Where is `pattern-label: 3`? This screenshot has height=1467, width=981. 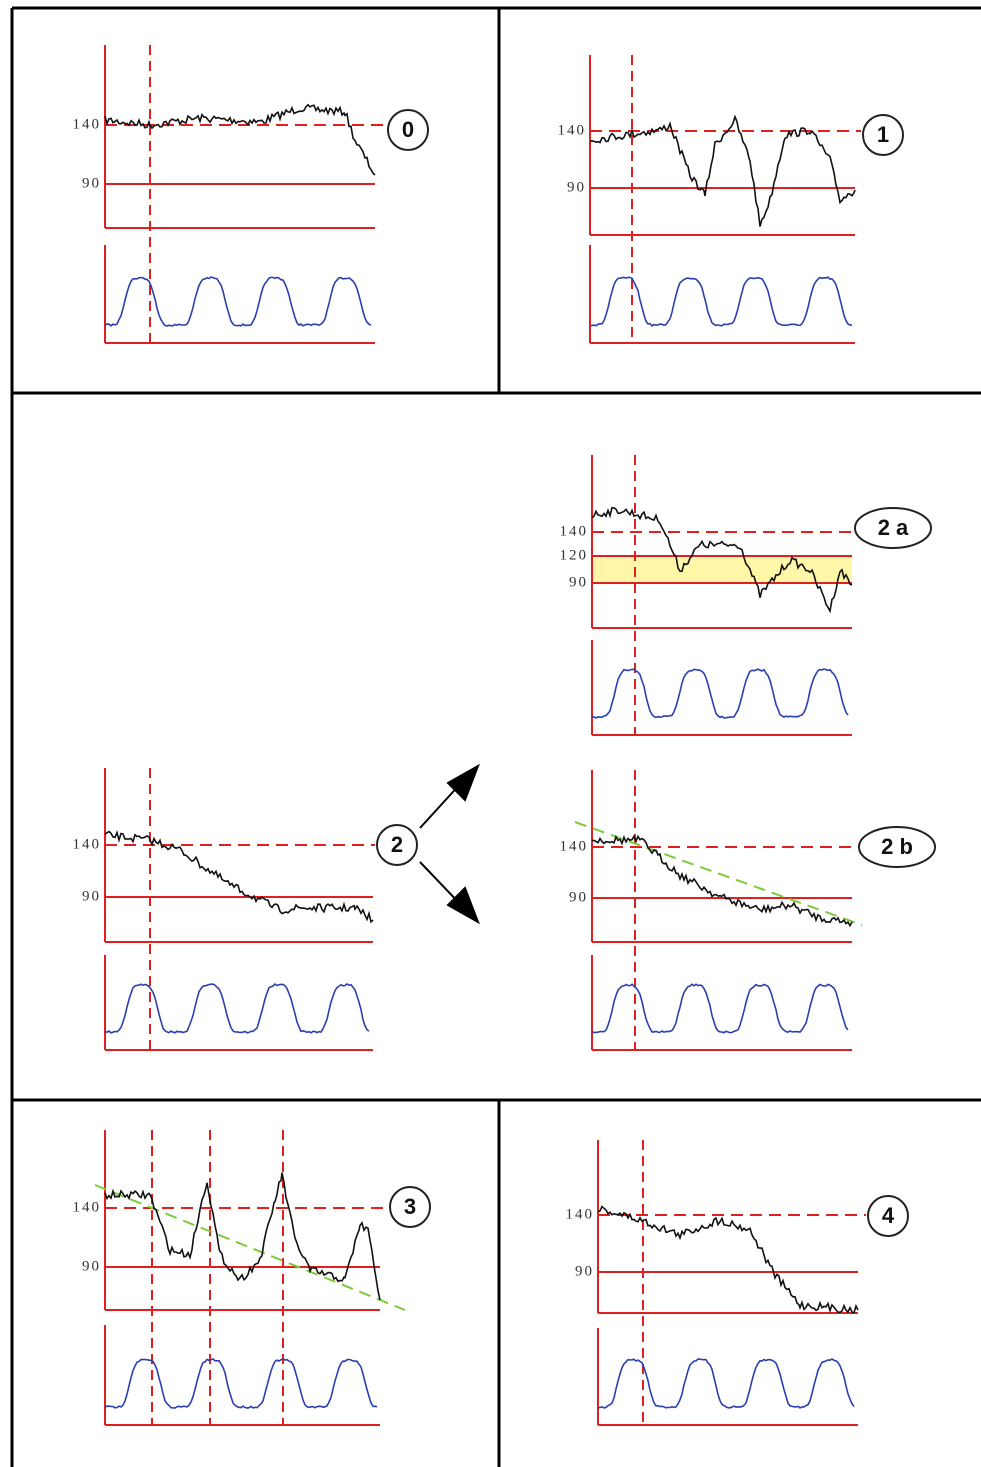
pattern-label: 3 is located at coordinates (410, 1206).